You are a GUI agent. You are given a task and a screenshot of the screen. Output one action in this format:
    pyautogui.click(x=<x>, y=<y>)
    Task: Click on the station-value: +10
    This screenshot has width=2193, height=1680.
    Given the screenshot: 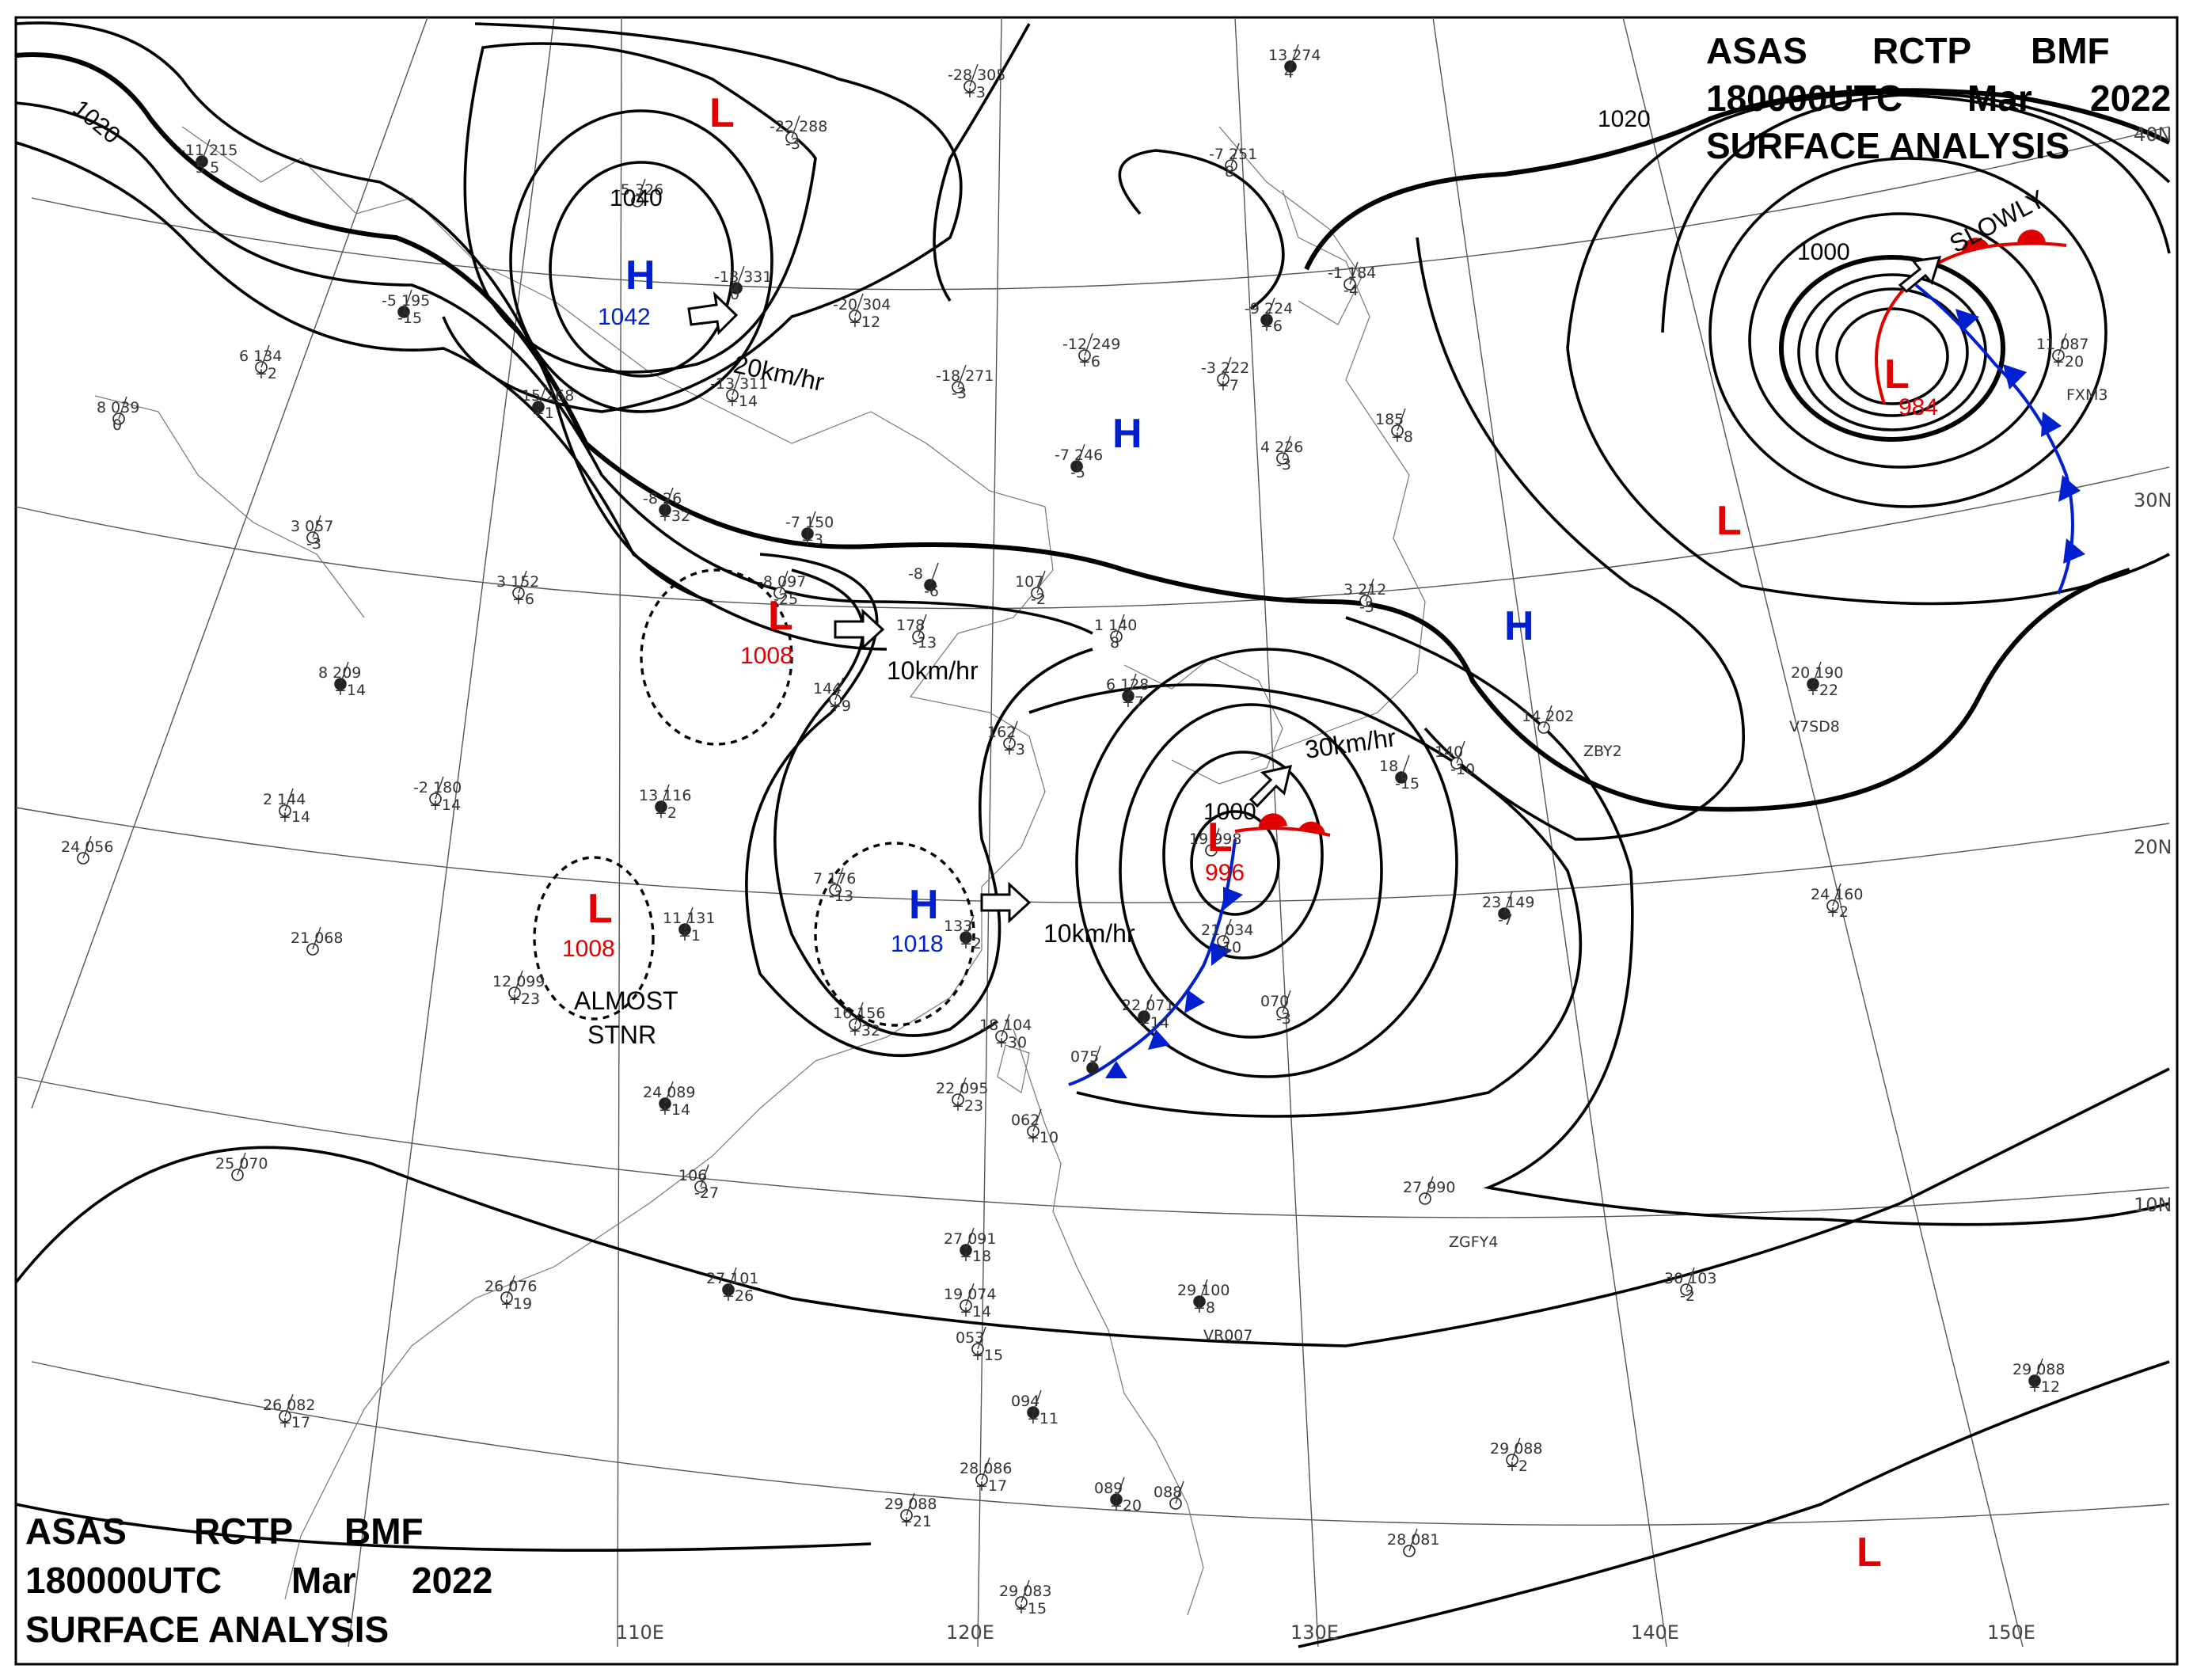 What is the action you would take?
    pyautogui.click(x=1042, y=1137)
    